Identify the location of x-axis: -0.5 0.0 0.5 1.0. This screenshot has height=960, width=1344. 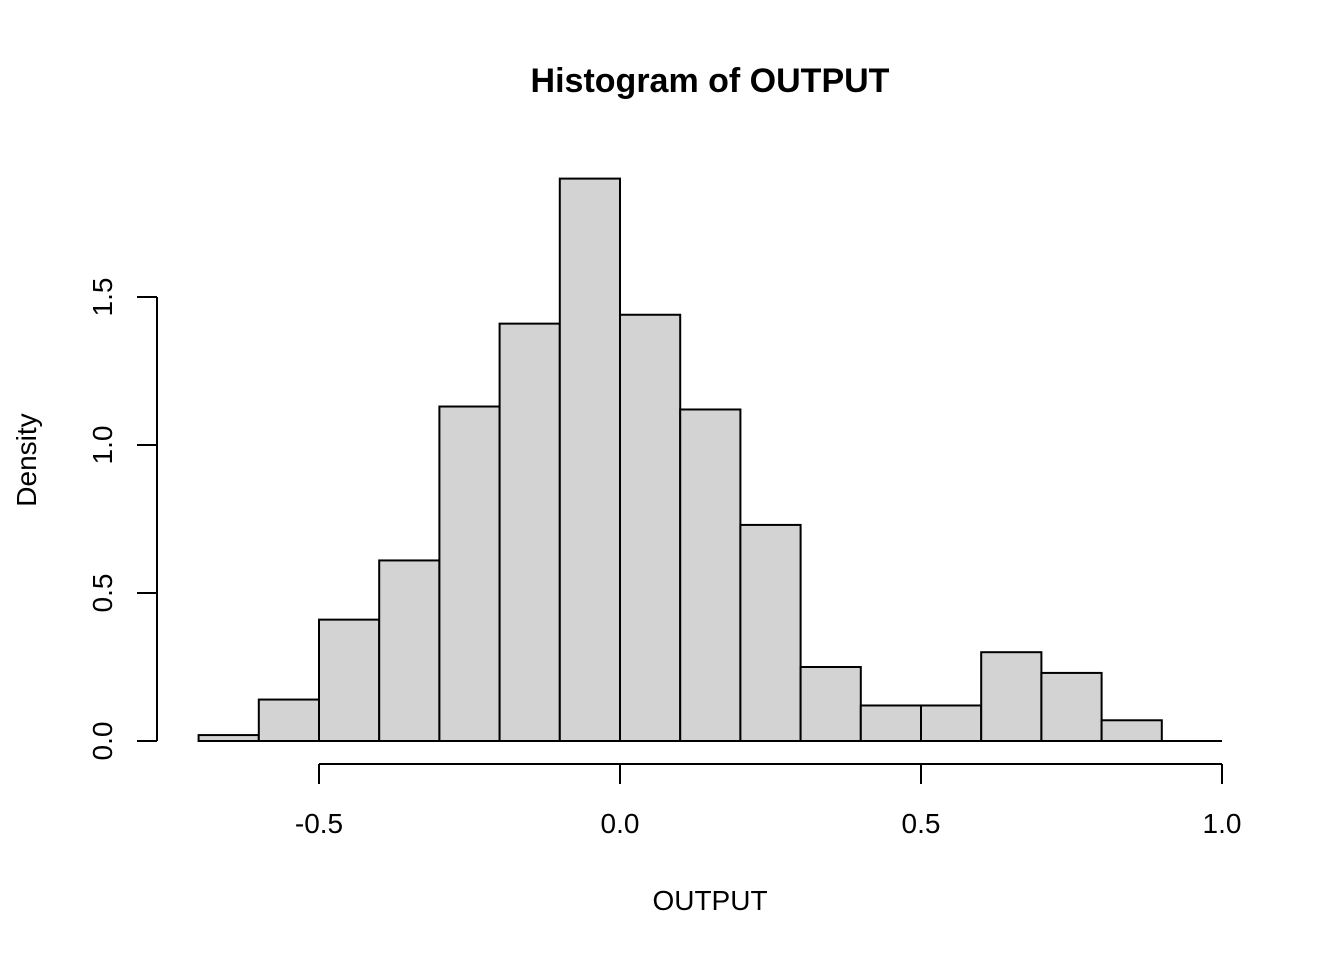
(768, 801).